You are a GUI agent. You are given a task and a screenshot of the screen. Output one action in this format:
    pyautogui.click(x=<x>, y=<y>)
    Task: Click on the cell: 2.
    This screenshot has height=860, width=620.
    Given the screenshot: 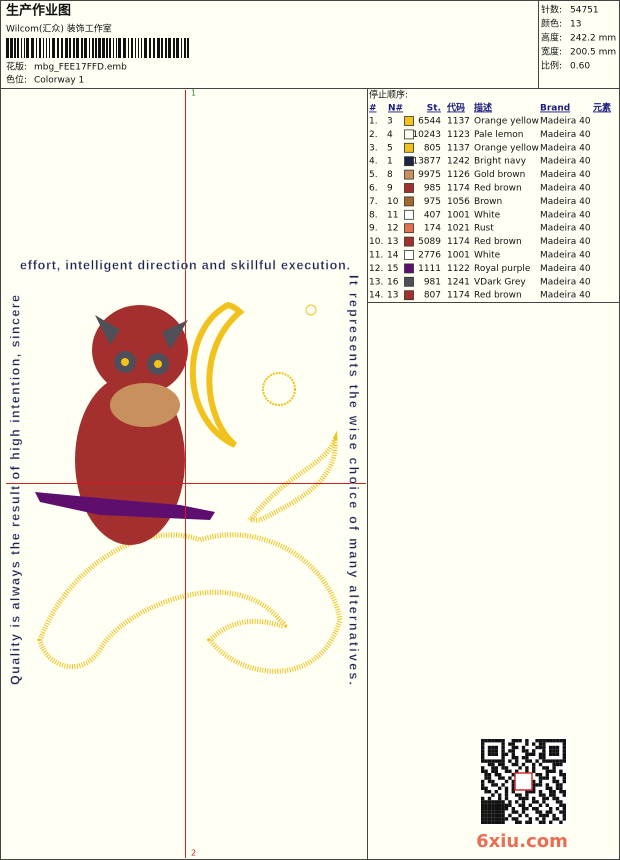 What is the action you would take?
    pyautogui.click(x=373, y=135)
    